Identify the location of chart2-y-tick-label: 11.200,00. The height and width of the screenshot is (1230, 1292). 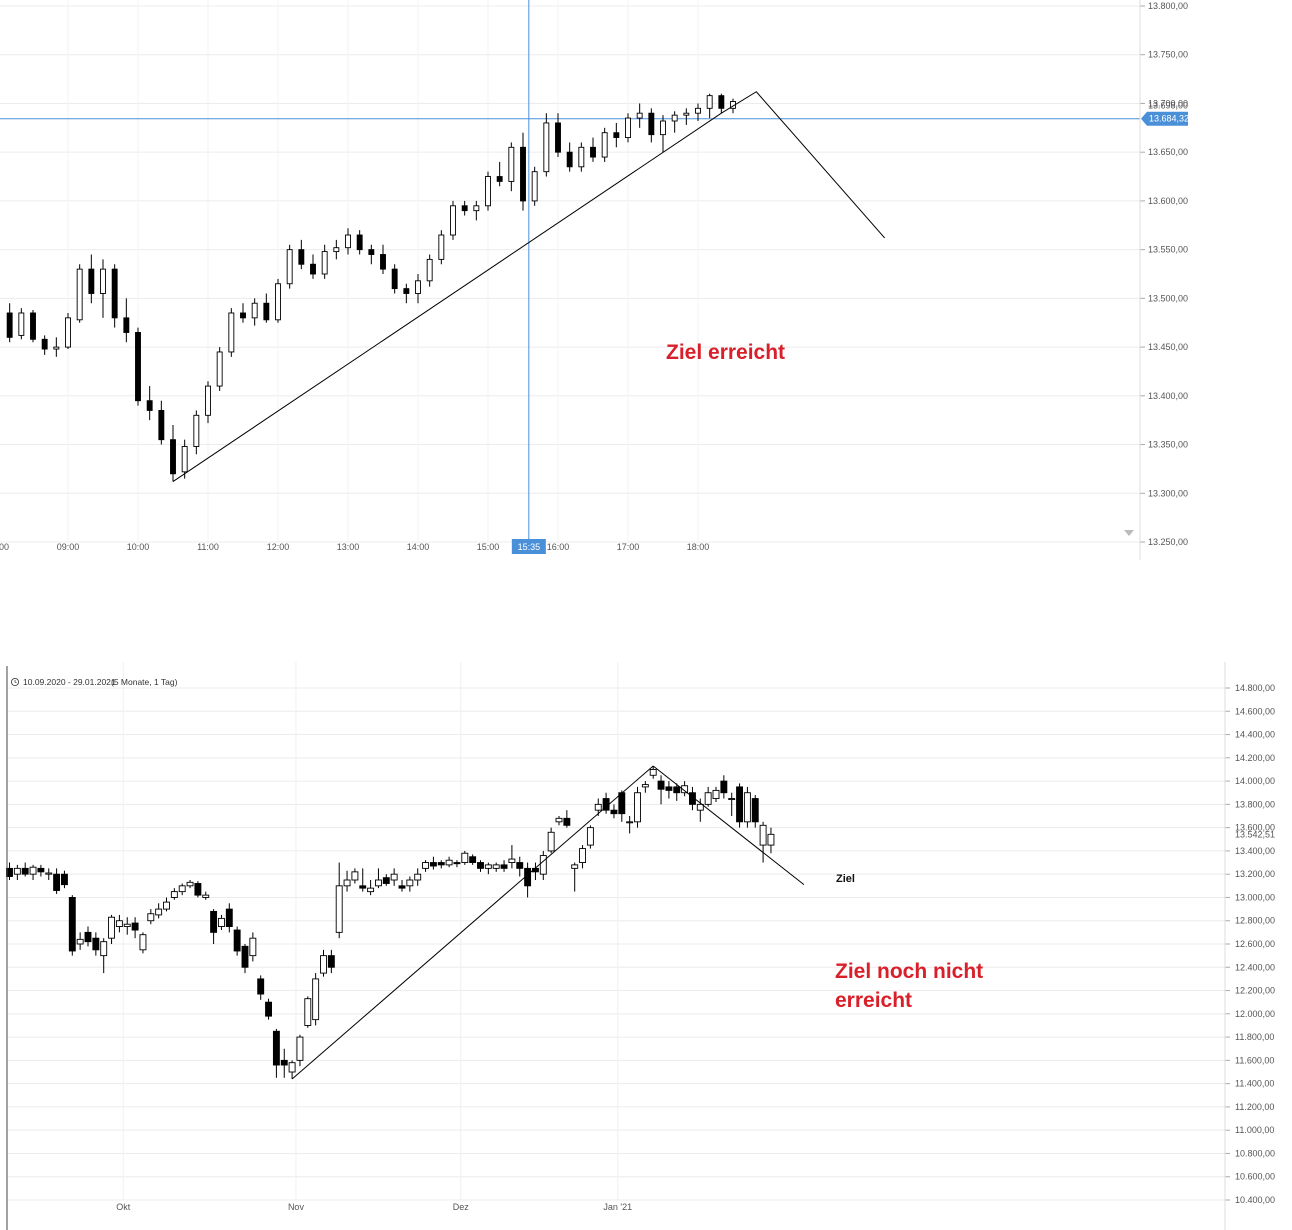
(1254, 1107).